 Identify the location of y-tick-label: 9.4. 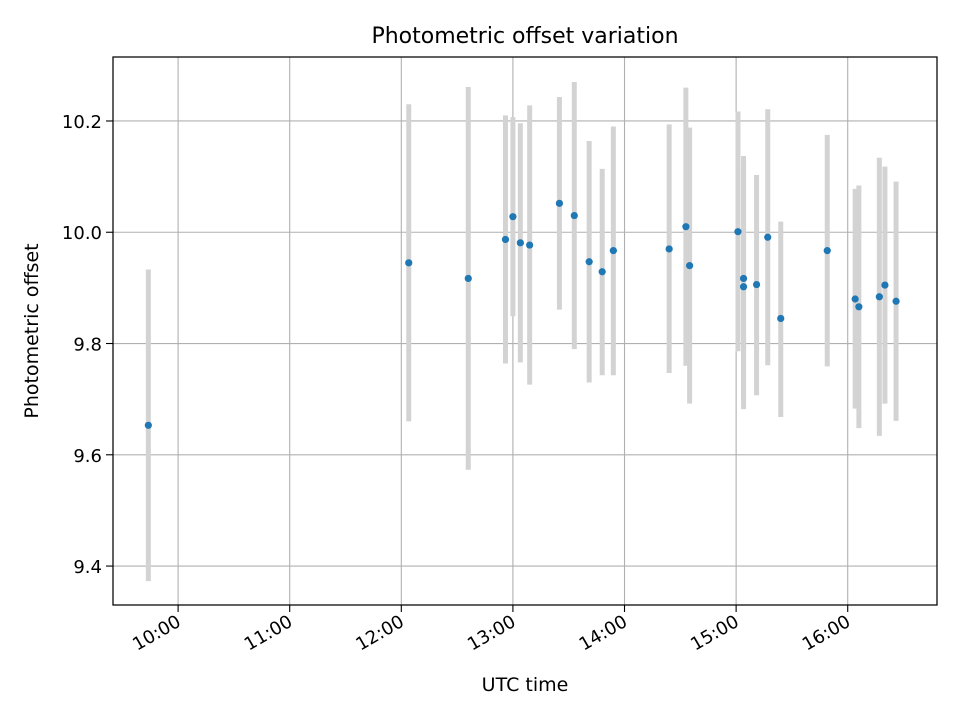
(87, 567).